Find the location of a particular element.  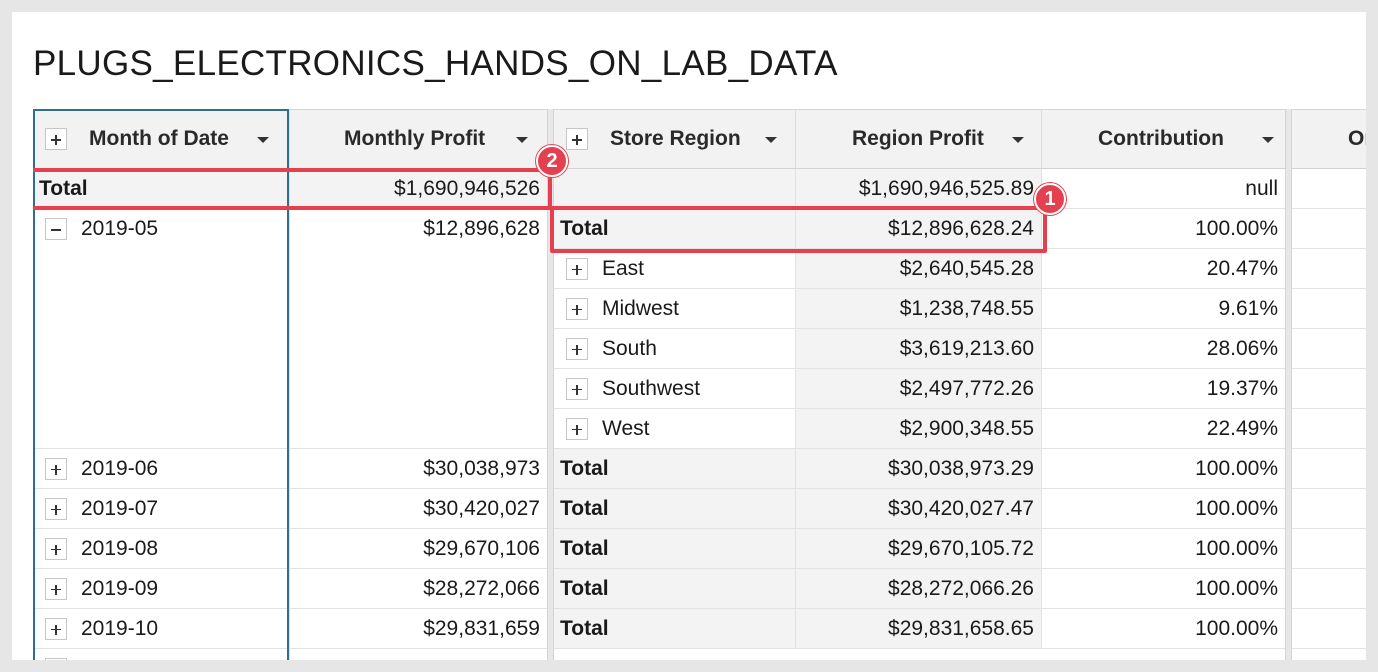

region-row: Midwest is located at coordinates (674, 309).